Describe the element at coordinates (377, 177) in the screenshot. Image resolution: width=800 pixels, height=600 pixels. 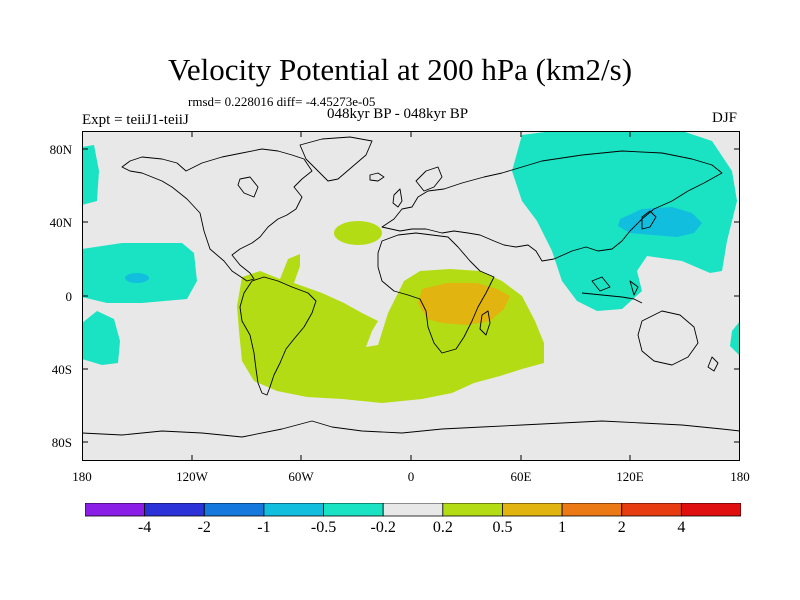
I see `coast-iceland` at that location.